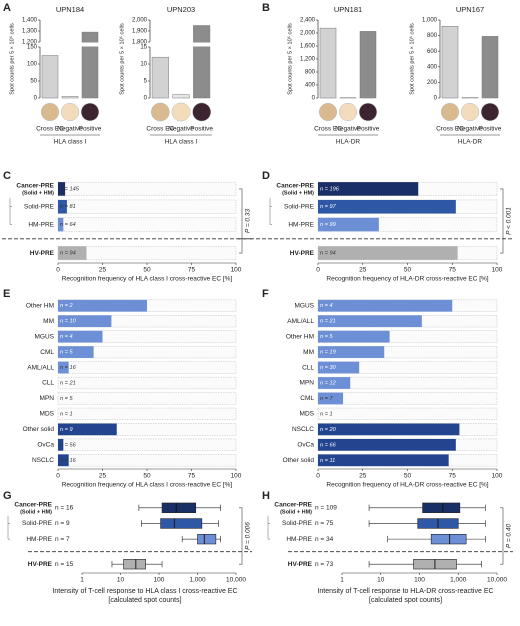 This screenshot has width=520, height=626. I want to click on y-tick-label: 1,400, so click(30, 21).